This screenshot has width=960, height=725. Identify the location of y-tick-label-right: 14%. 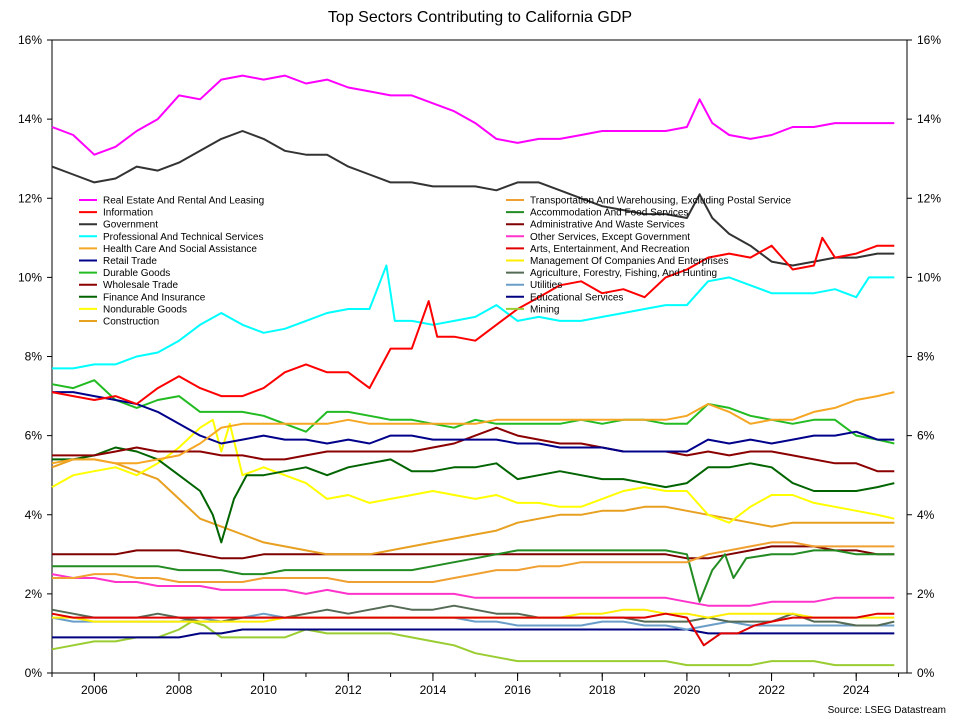
(929, 119).